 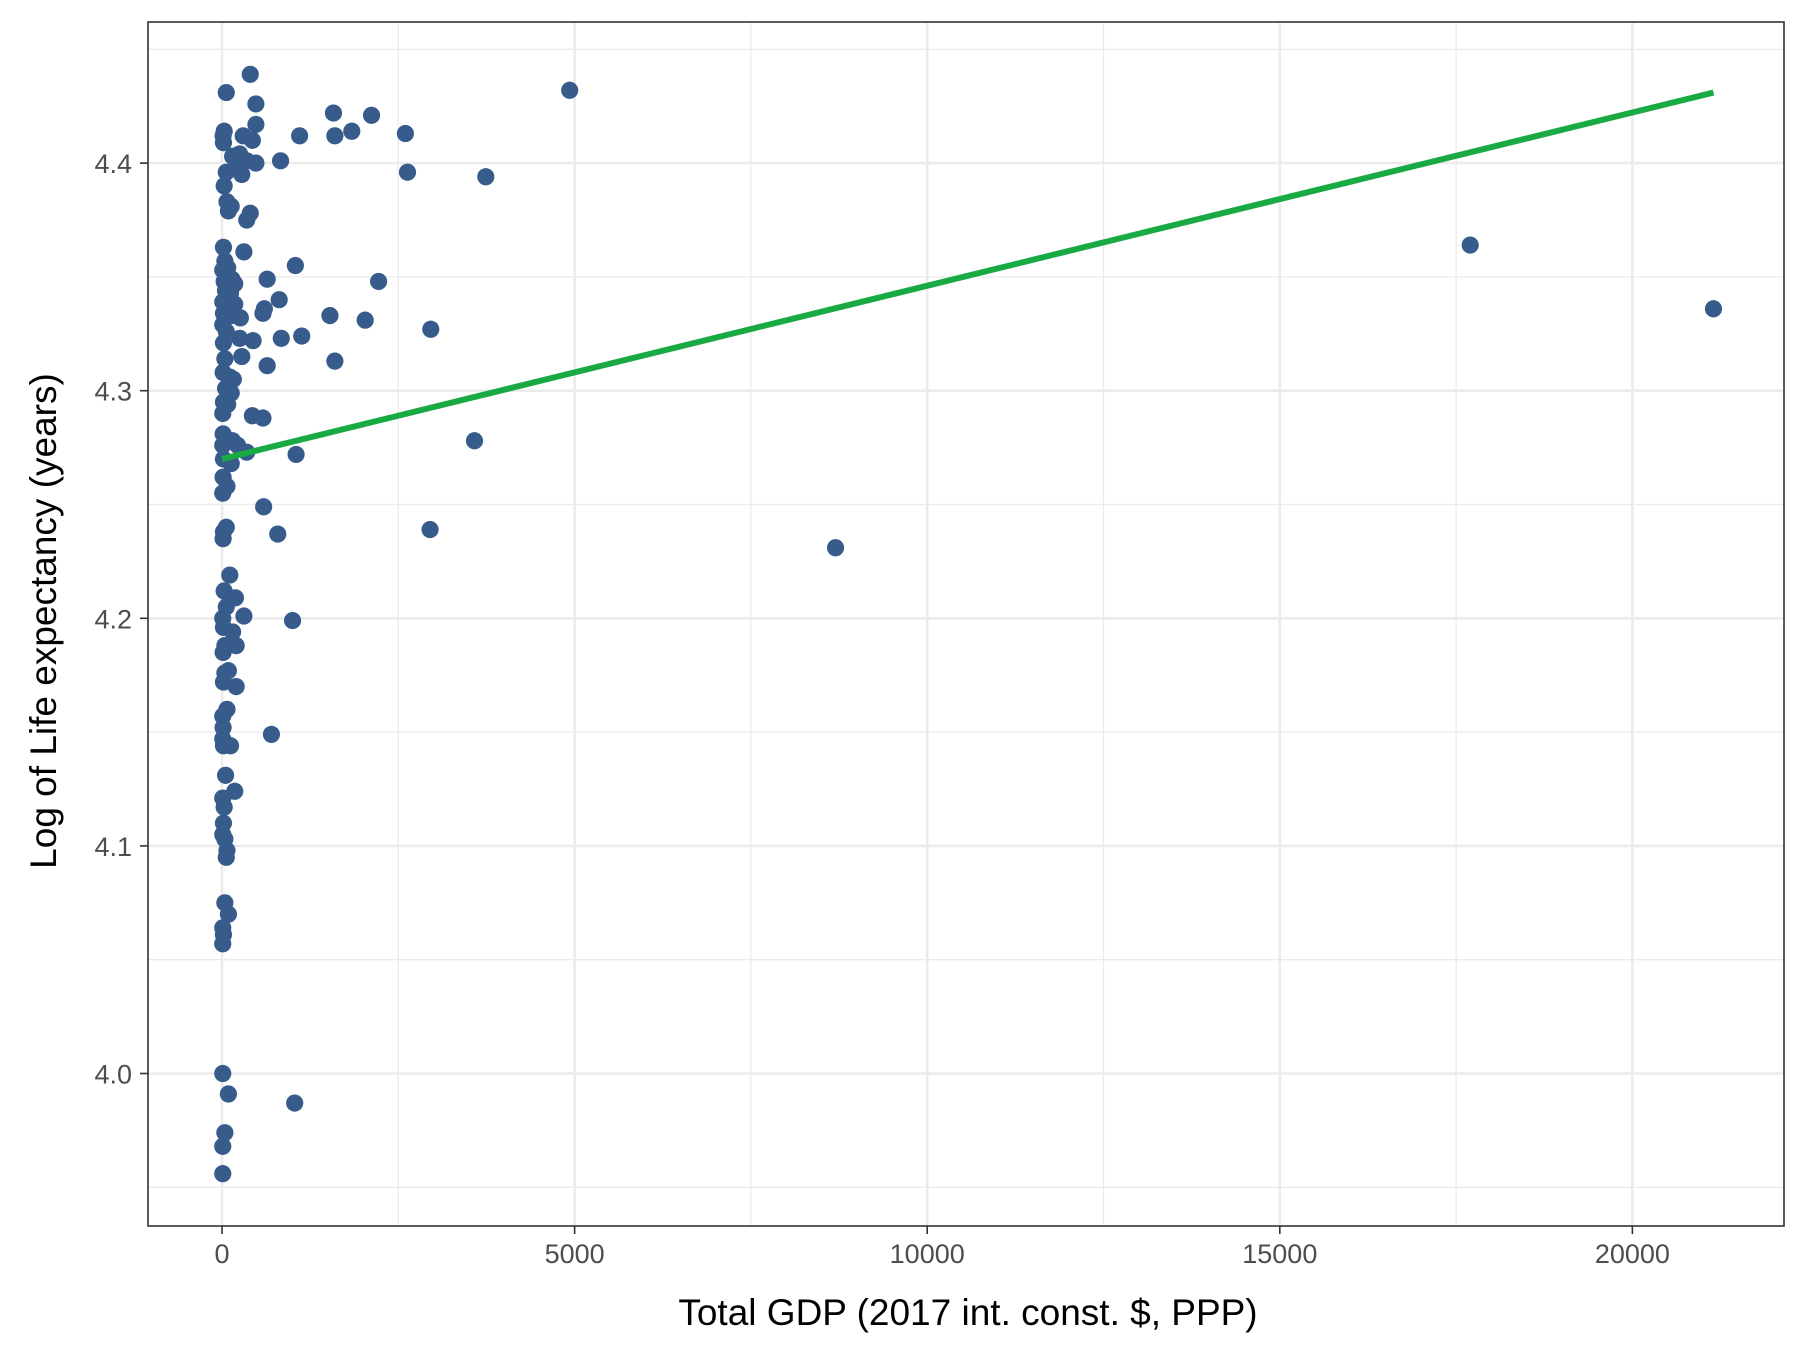 What do you see at coordinates (1632, 1254) in the screenshot?
I see `x-tick-label: 20000` at bounding box center [1632, 1254].